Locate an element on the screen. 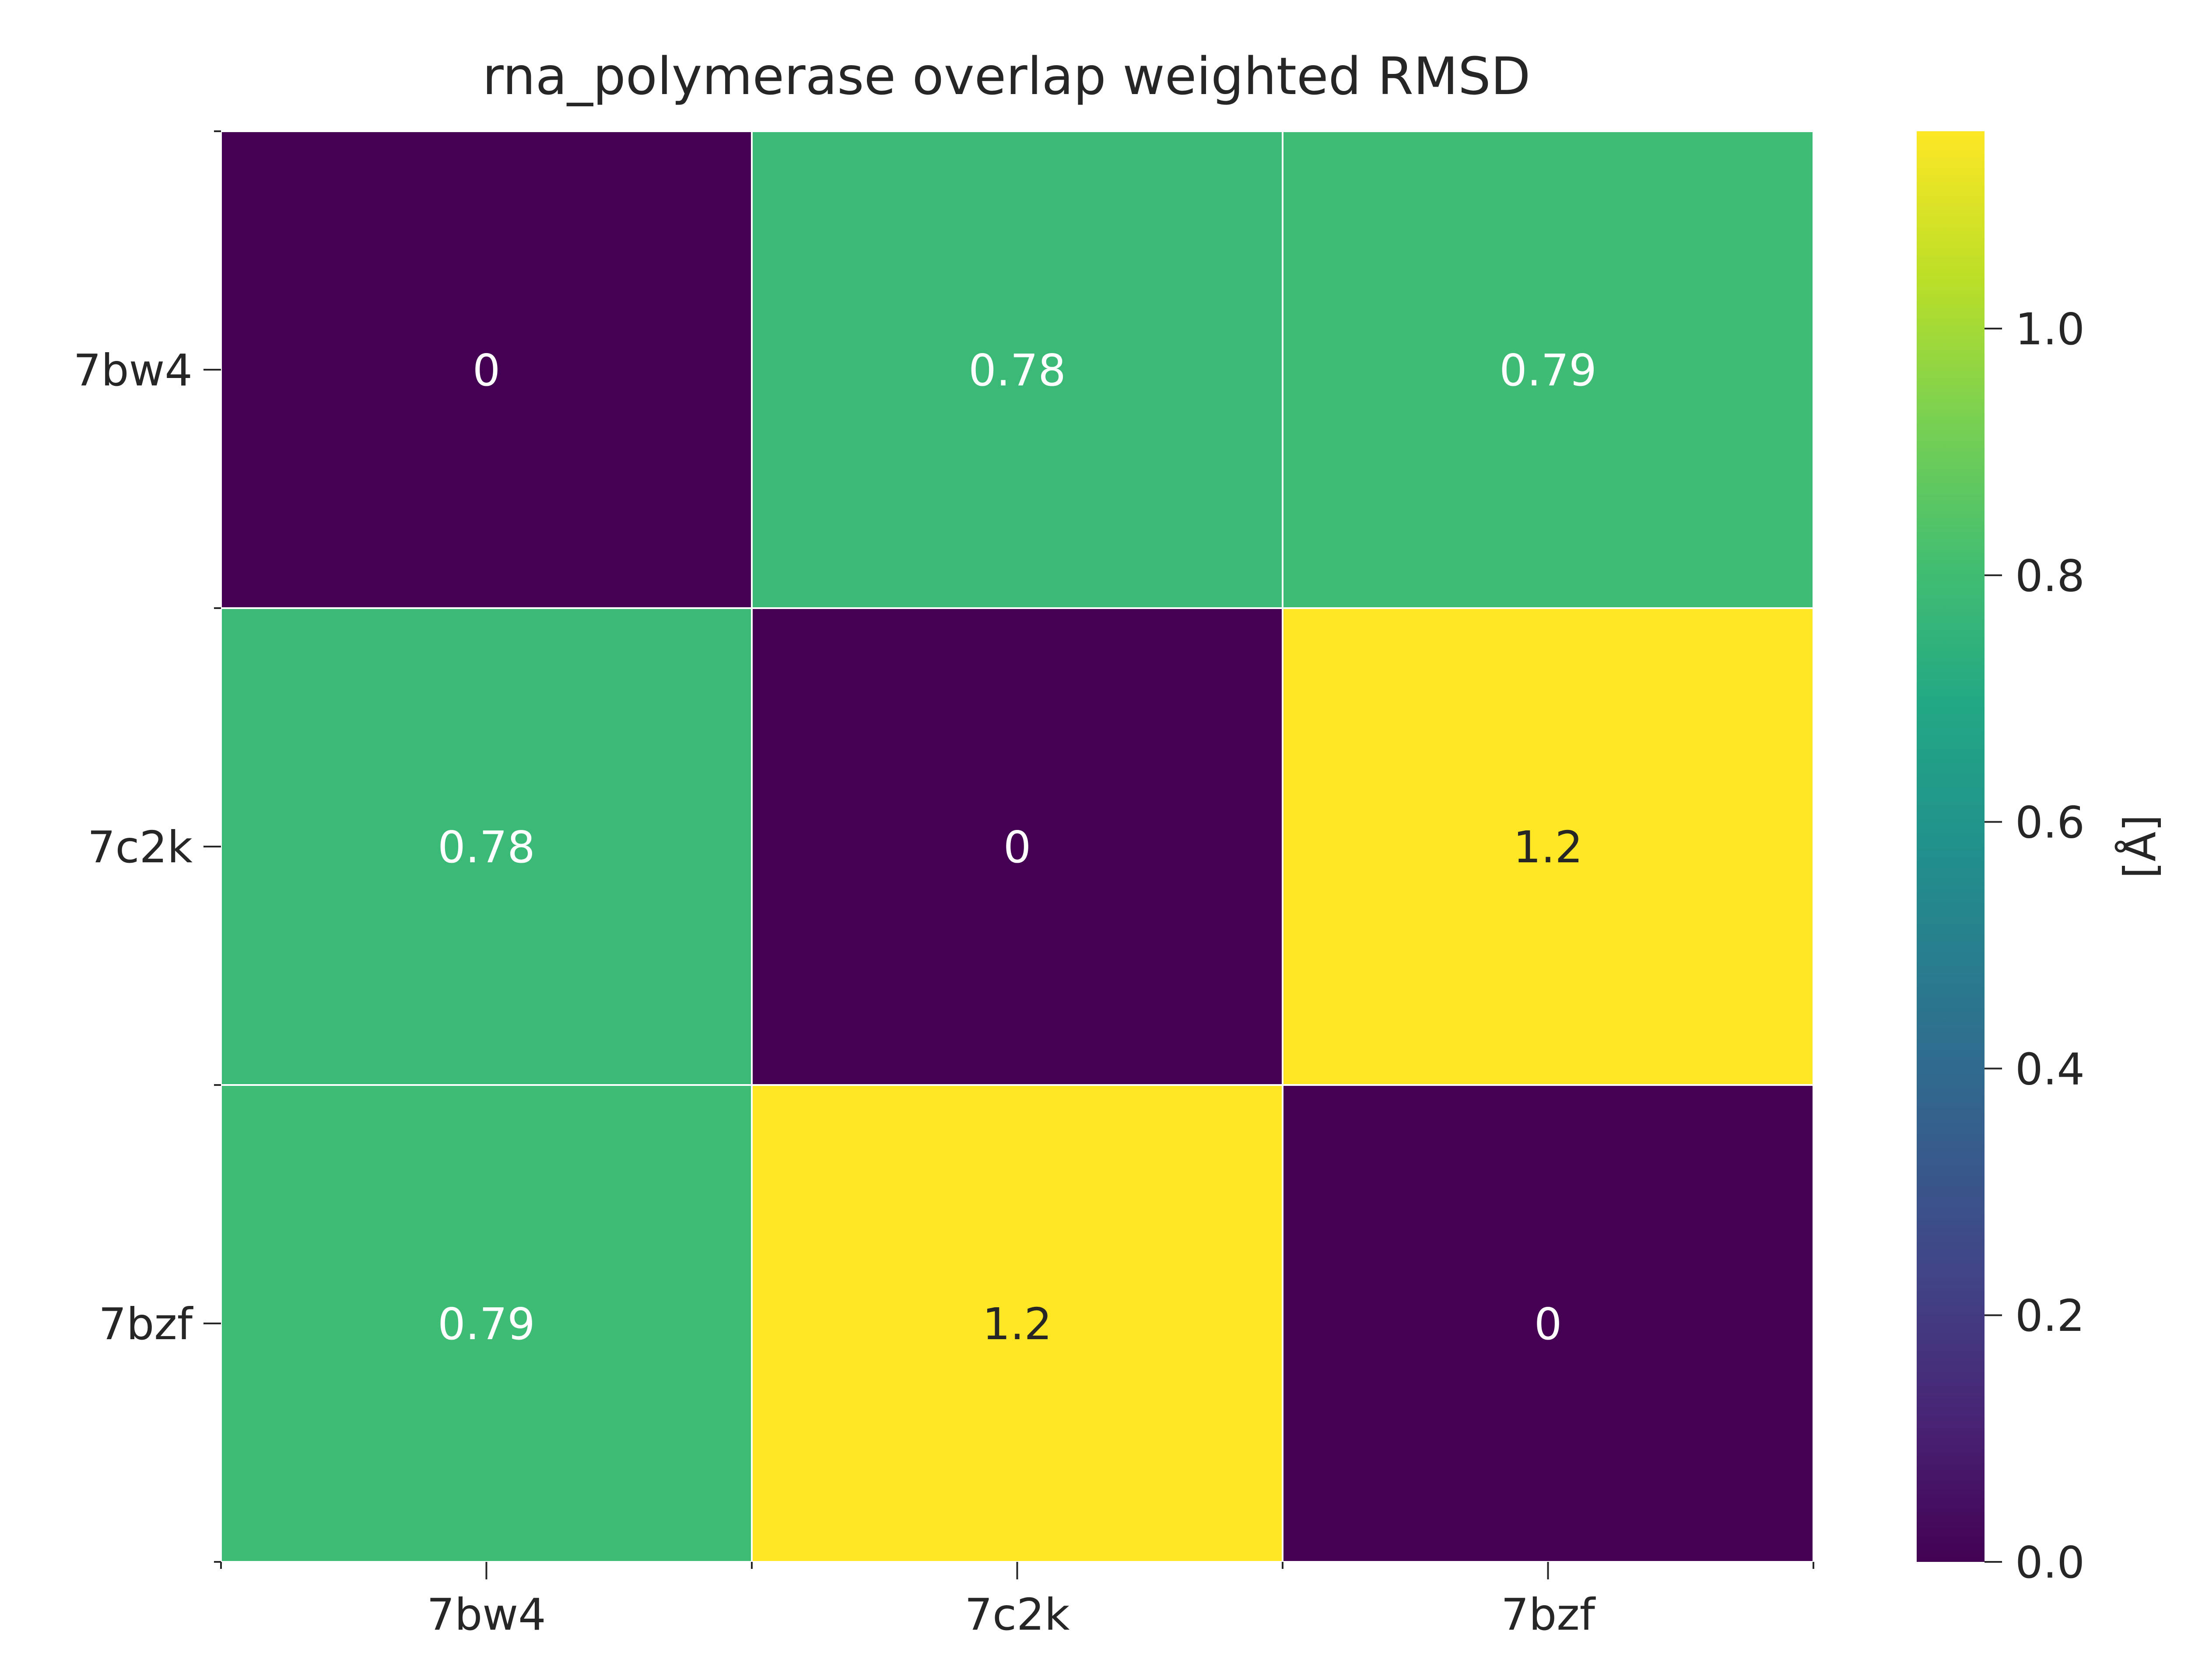 This screenshot has width=2188, height=1680. colorbar-axis: 0.0 0.2 0.4 0.6 0.8 1.0 is located at coordinates (2035, 946).